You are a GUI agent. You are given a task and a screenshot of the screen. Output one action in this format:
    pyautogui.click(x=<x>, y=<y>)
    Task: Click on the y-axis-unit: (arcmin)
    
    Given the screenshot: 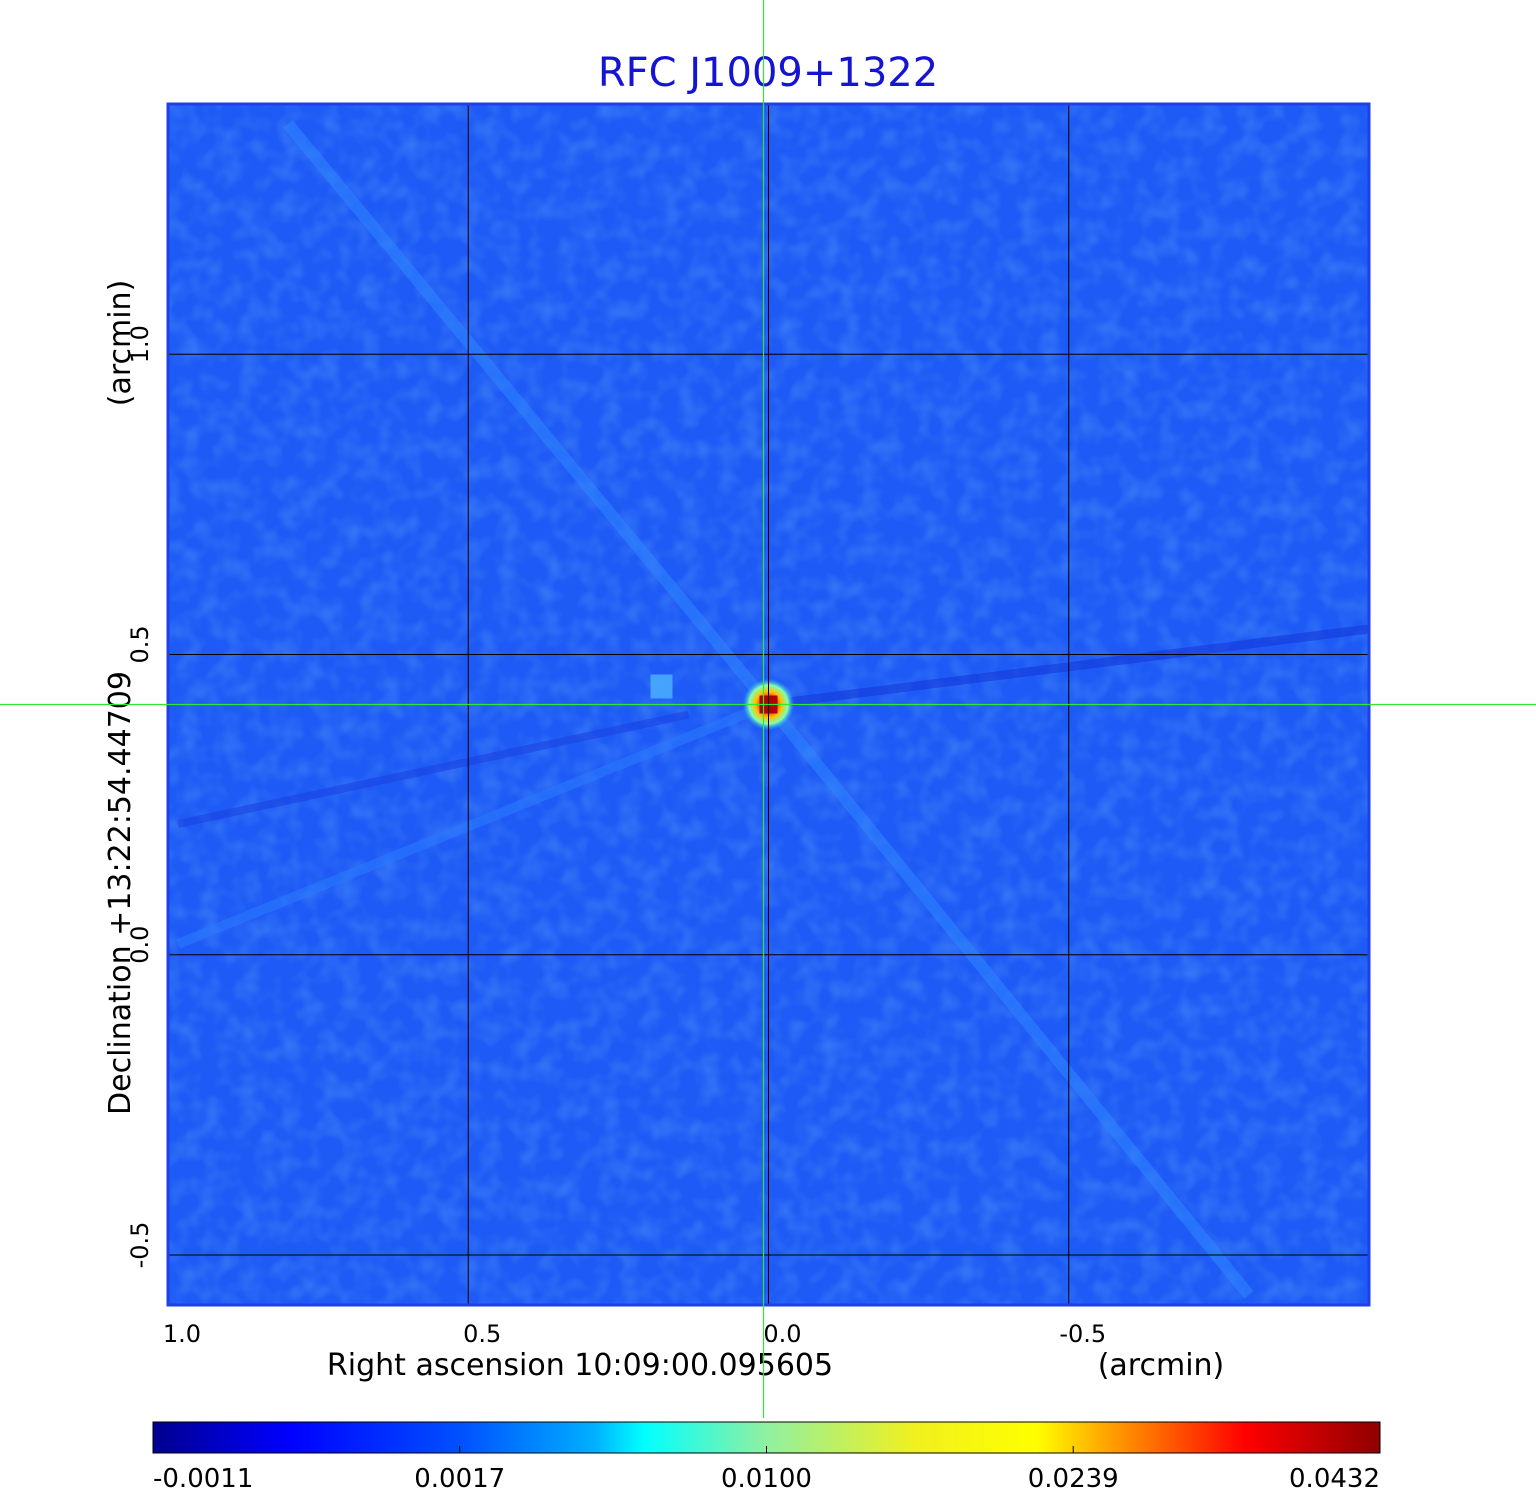 What is the action you would take?
    pyautogui.click(x=120, y=343)
    